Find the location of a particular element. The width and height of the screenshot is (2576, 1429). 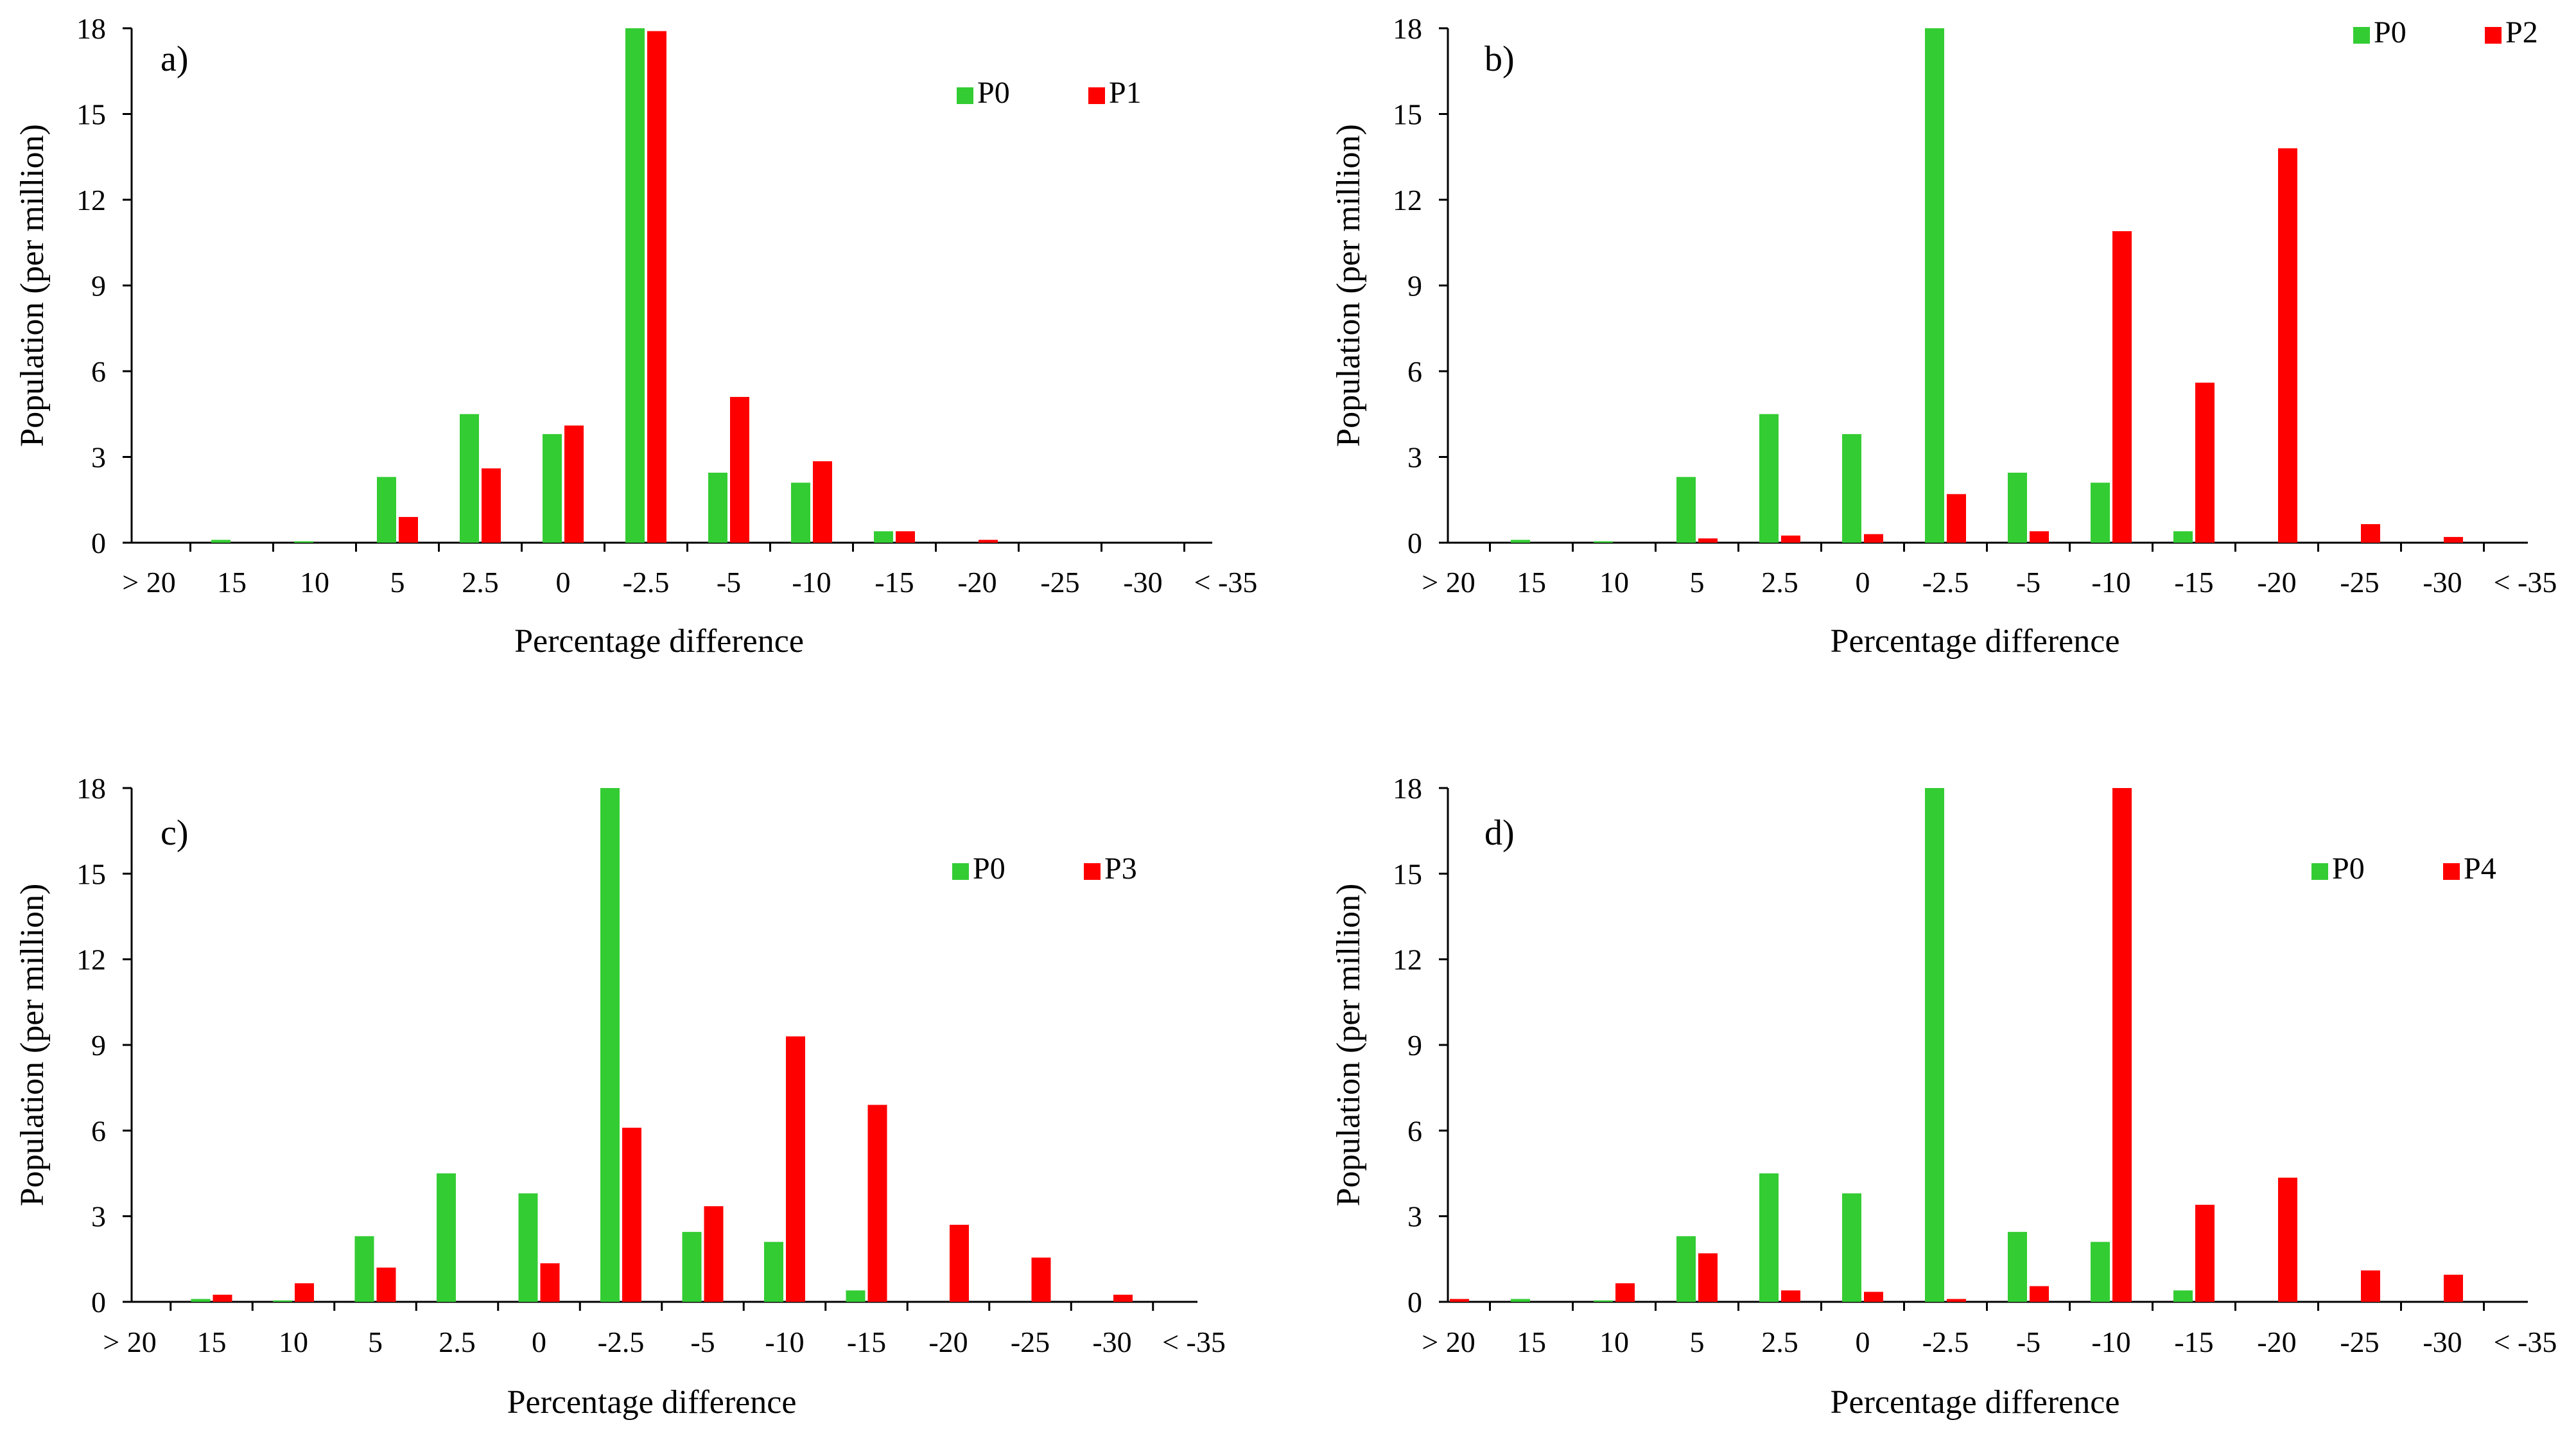

panel-label: d) is located at coordinates (1499, 833).